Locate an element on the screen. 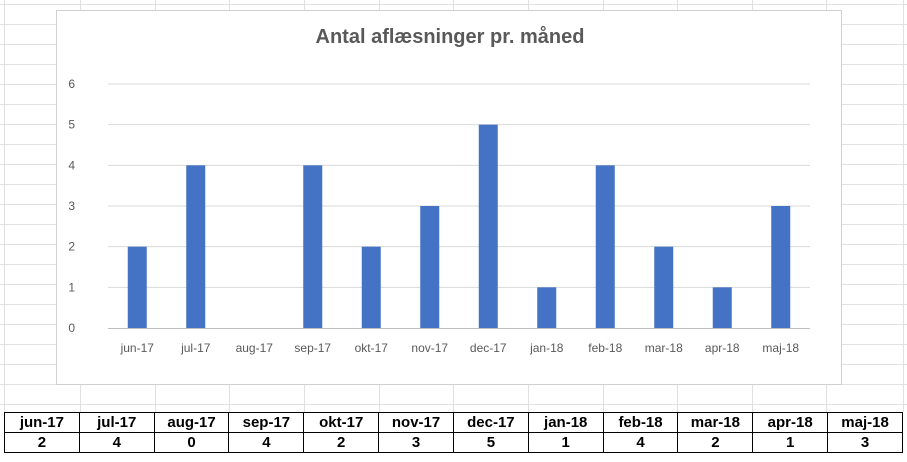 Image resolution: width=907 pixels, height=462 pixels. table-header-cell: maj-18 is located at coordinates (865, 422).